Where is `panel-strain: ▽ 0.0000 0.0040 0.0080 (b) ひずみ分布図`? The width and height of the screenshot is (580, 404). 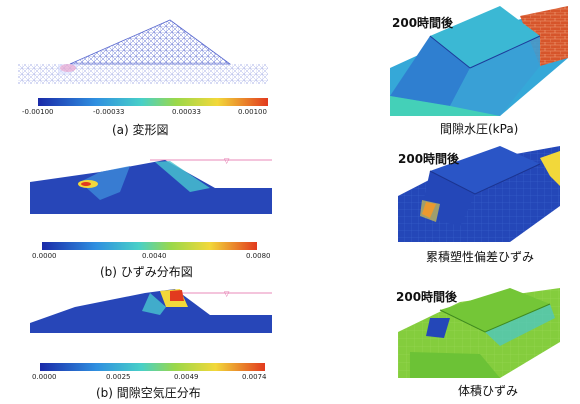 panel-strain: ▽ 0.0000 0.0040 0.0080 (b) ひずみ分布図 is located at coordinates (145, 215).